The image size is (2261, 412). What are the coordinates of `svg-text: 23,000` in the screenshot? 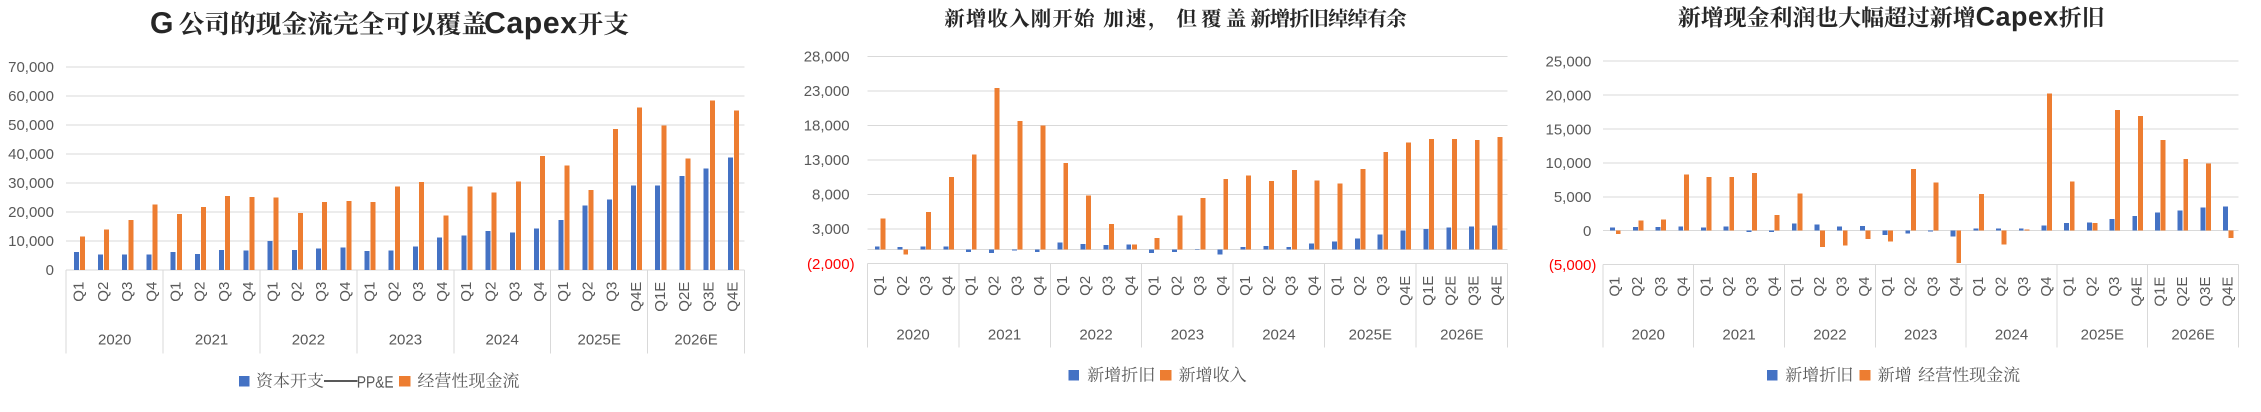 It's located at (827, 91).